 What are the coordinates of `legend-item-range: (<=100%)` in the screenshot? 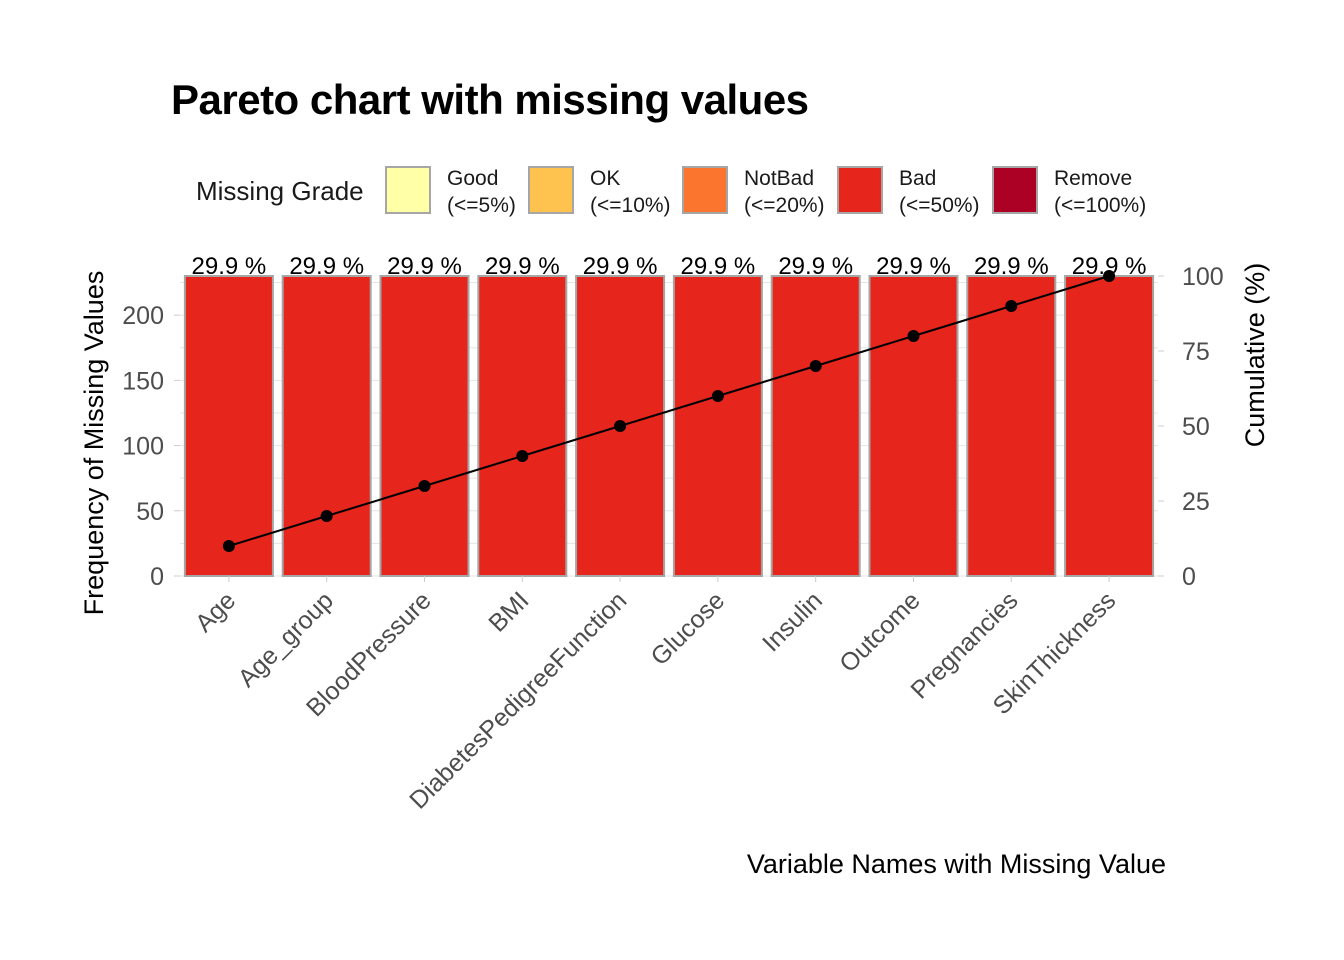 It's located at (1100, 205).